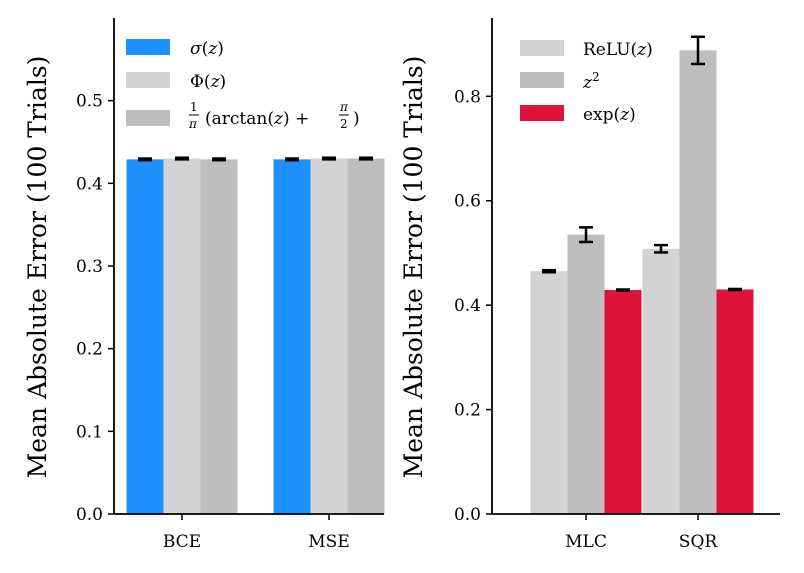 The image size is (804, 573). I want to click on legend-swatch-relu, so click(542, 48).